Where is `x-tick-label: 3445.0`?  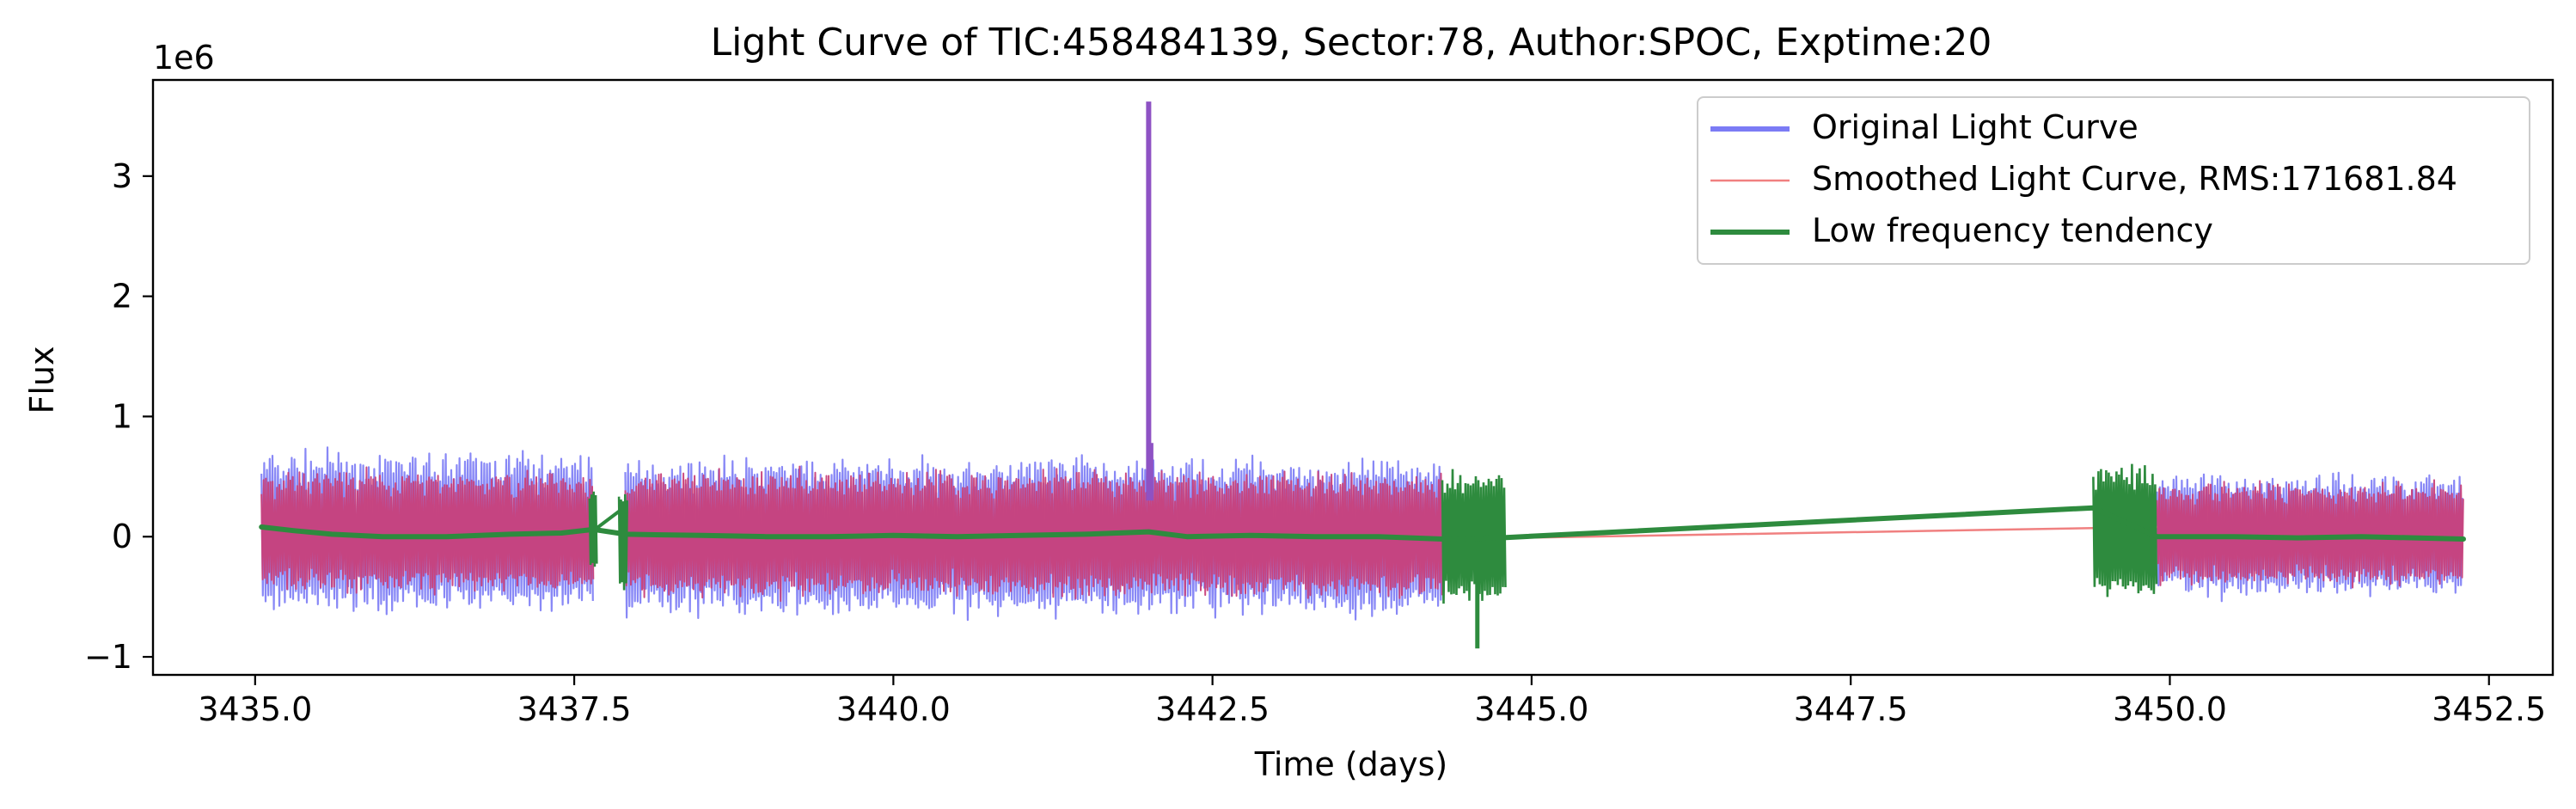 x-tick-label: 3445.0 is located at coordinates (1531, 709).